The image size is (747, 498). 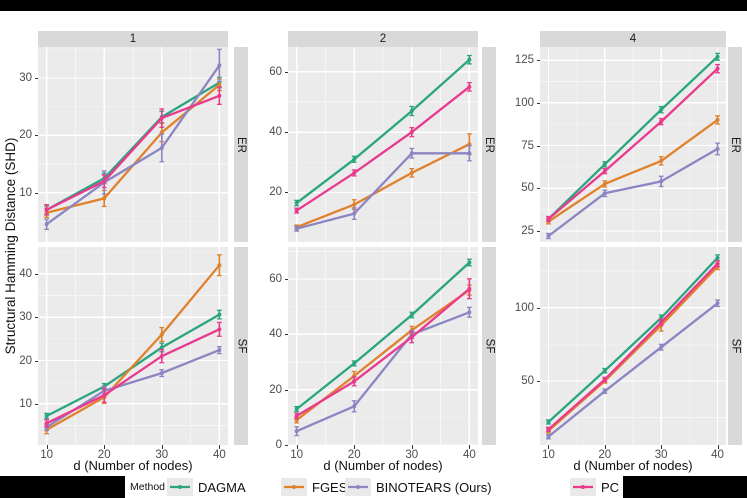 What do you see at coordinates (583, 487) in the screenshot?
I see `legend-key-pc` at bounding box center [583, 487].